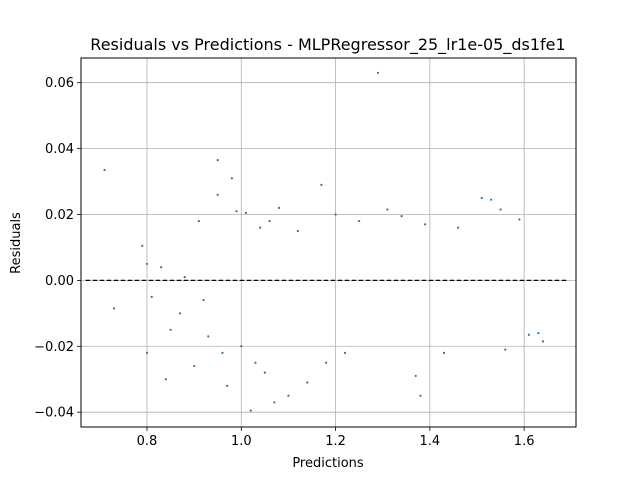  Describe the element at coordinates (524, 441) in the screenshot. I see `x-tick-label: 1.6` at that location.